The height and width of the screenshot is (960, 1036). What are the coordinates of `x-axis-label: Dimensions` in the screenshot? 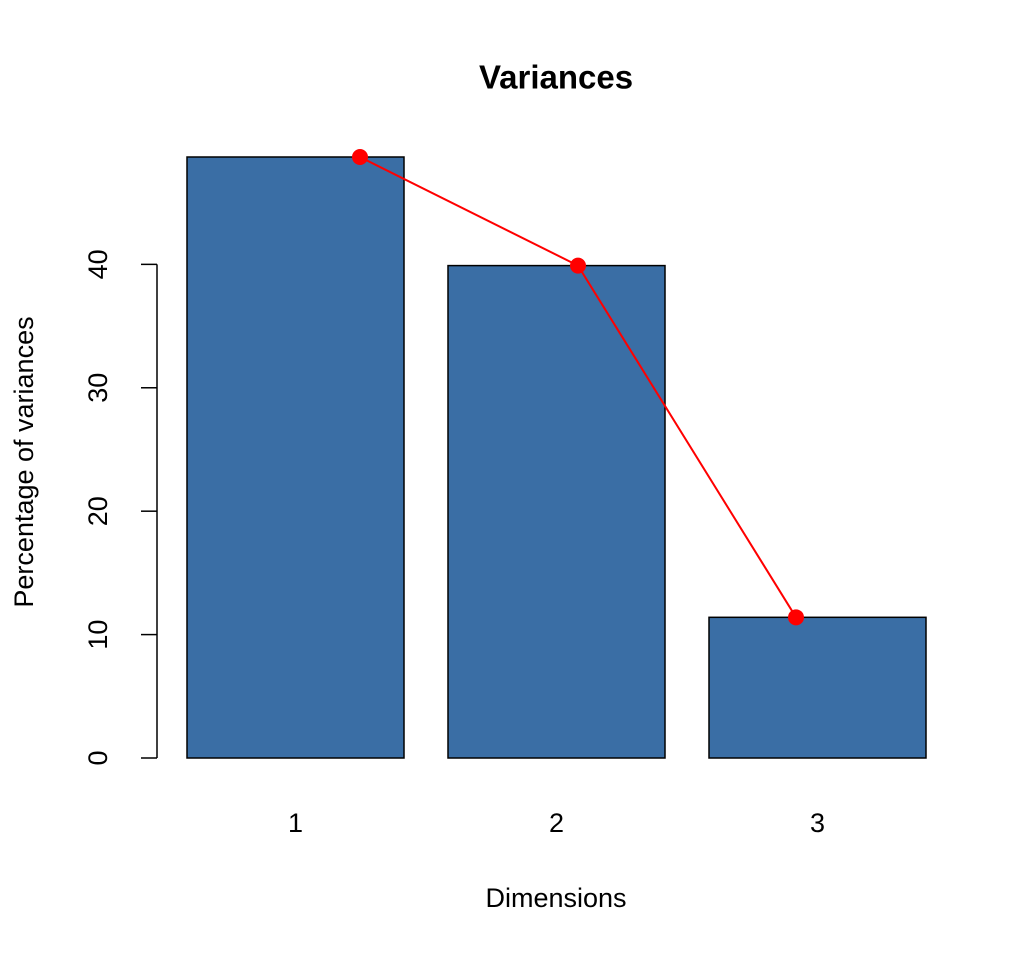 It's located at (555, 898).